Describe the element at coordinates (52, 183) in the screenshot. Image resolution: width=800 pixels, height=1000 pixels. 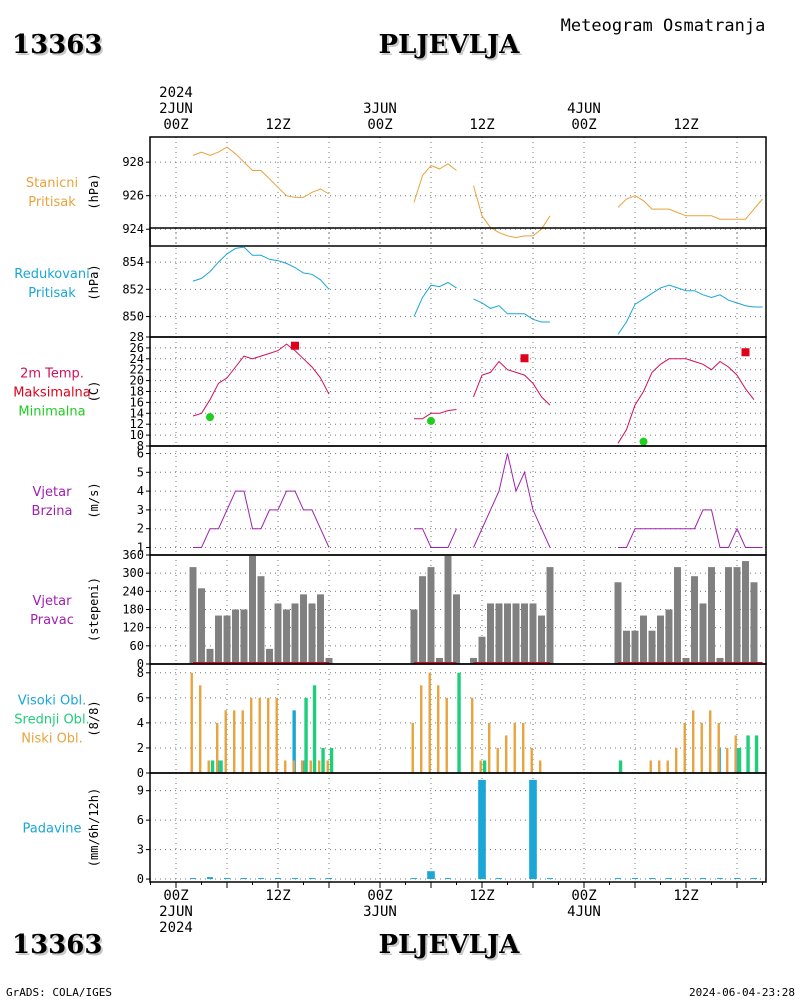
I see `panel-label: Stanicni` at that location.